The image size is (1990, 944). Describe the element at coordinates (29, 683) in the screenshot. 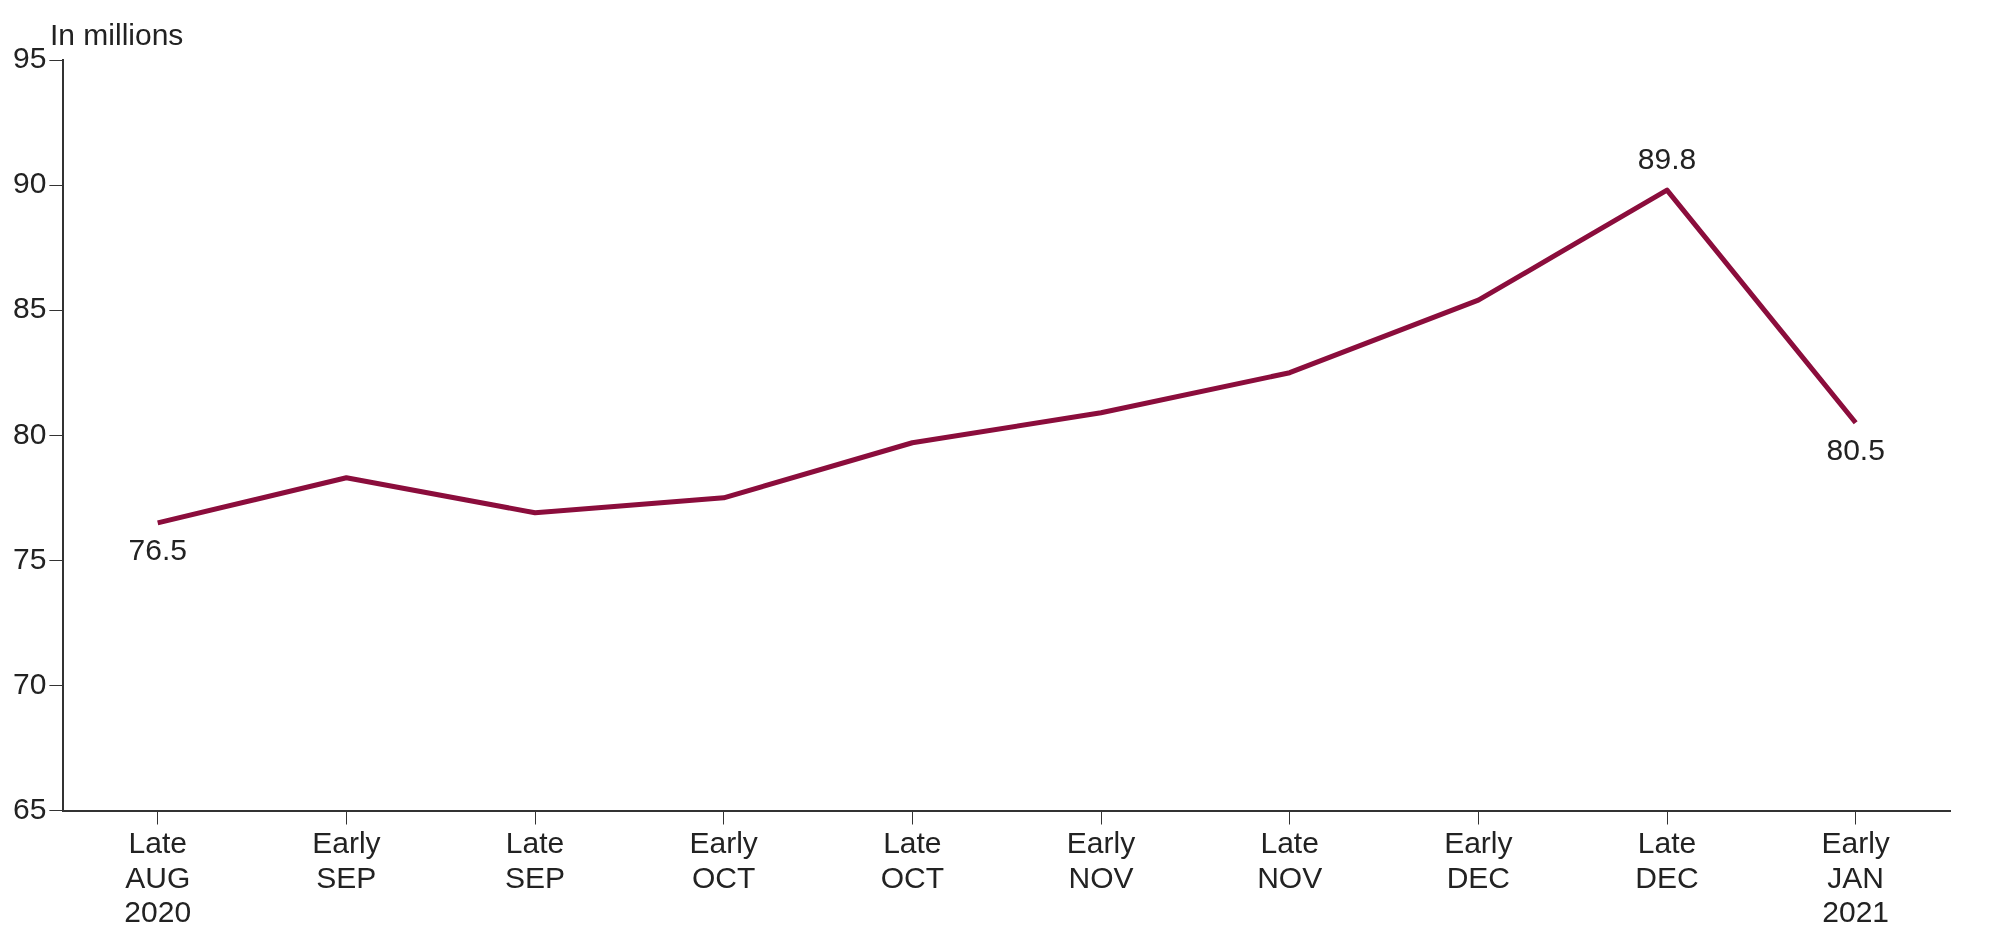

I see `y-tick-label: 70` at that location.